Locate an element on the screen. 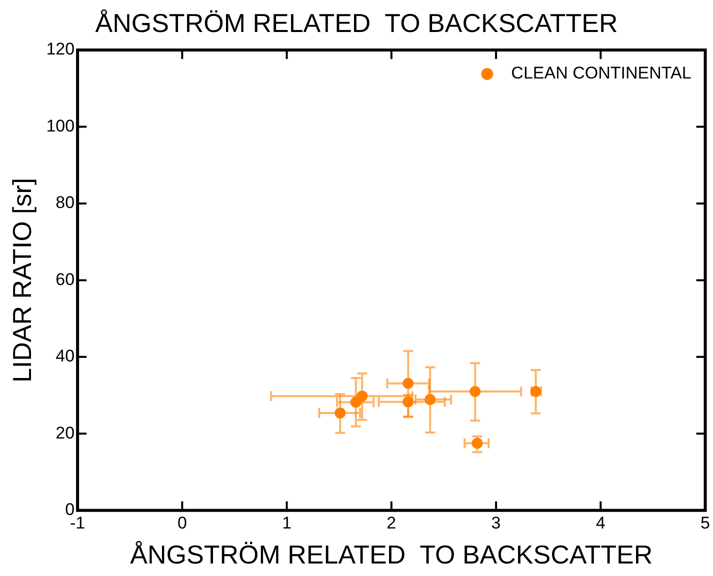 The image size is (713, 576). y-tick-label: 80 is located at coordinates (65, 202).